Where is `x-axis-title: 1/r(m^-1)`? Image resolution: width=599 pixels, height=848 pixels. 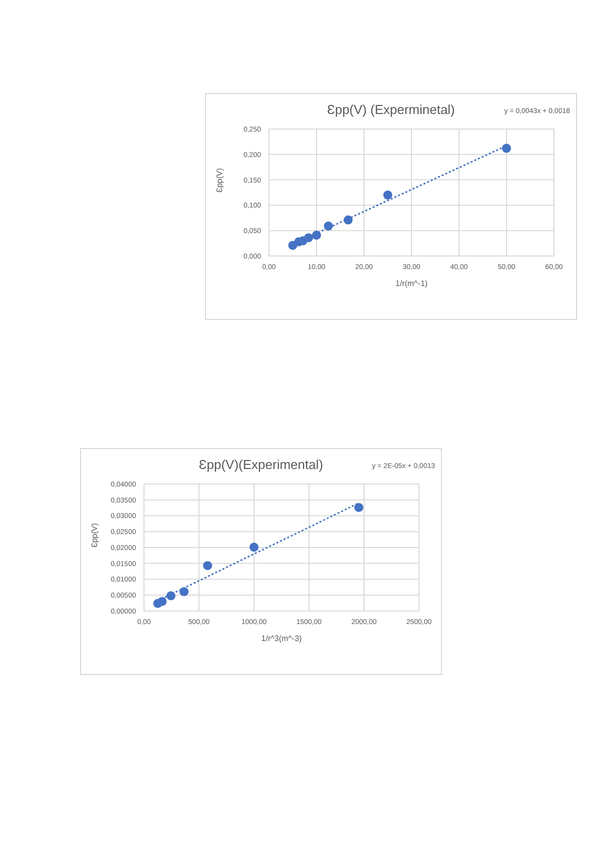
x-axis-title: 1/r(m^-1) is located at coordinates (411, 283).